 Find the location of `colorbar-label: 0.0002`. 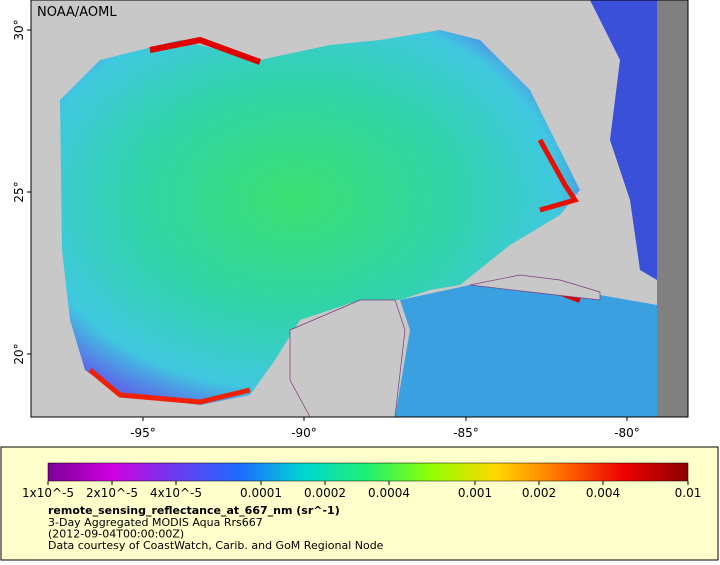

colorbar-label: 0.0002 is located at coordinates (325, 493).